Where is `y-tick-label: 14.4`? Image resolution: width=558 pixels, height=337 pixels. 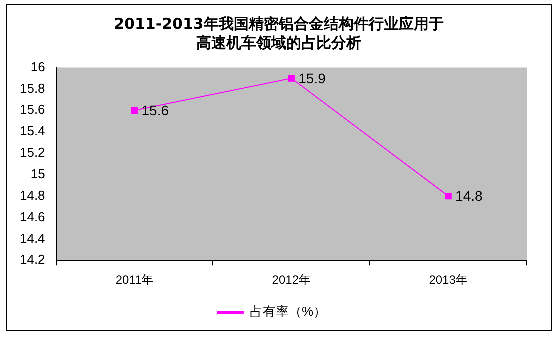 y-tick-label: 14.4 is located at coordinates (33, 238).